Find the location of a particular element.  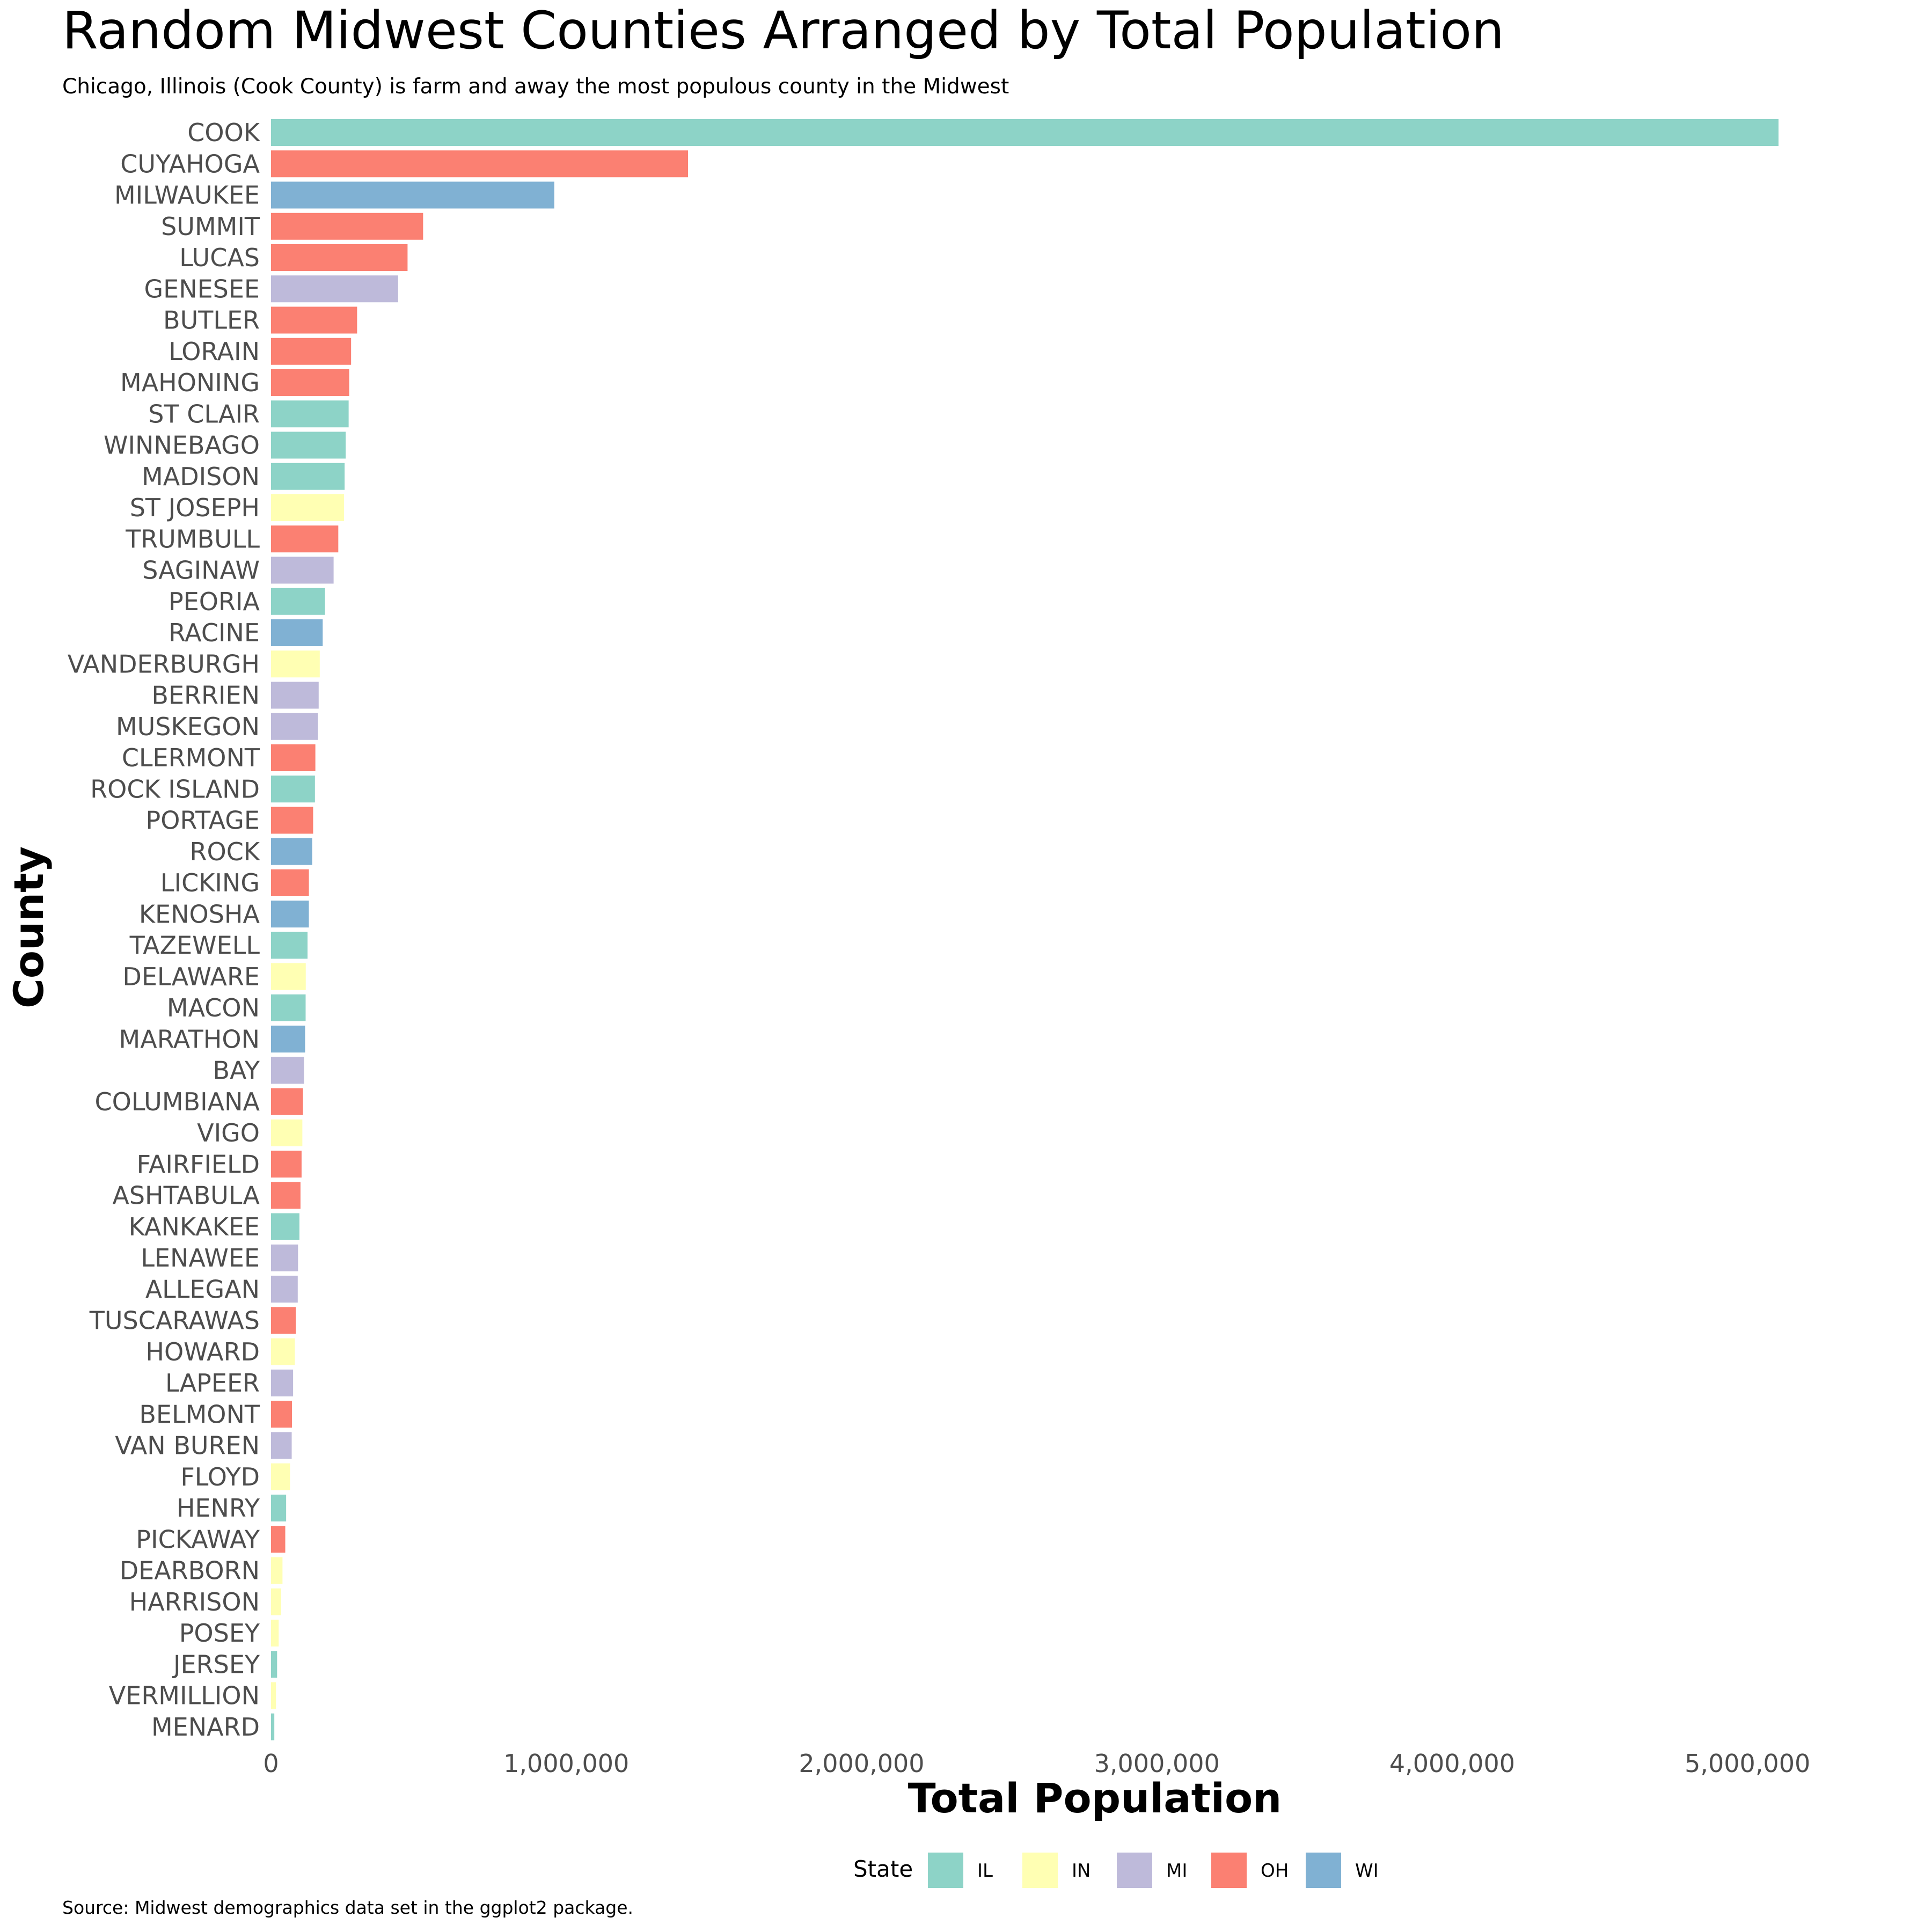

y-tick-label-clermont: CLERMONT is located at coordinates (191, 757).